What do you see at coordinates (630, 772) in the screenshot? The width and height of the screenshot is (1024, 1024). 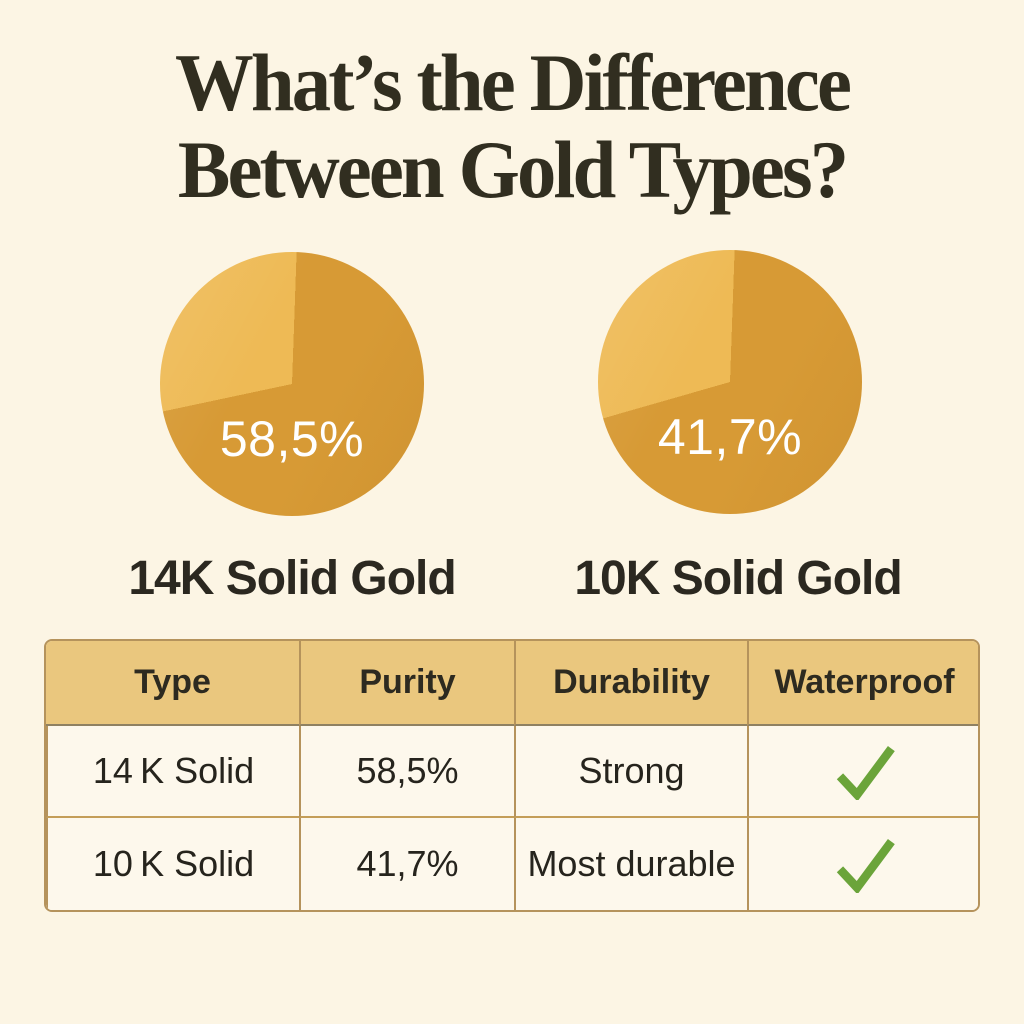 I see `table-cell-durability-14k: Strong` at bounding box center [630, 772].